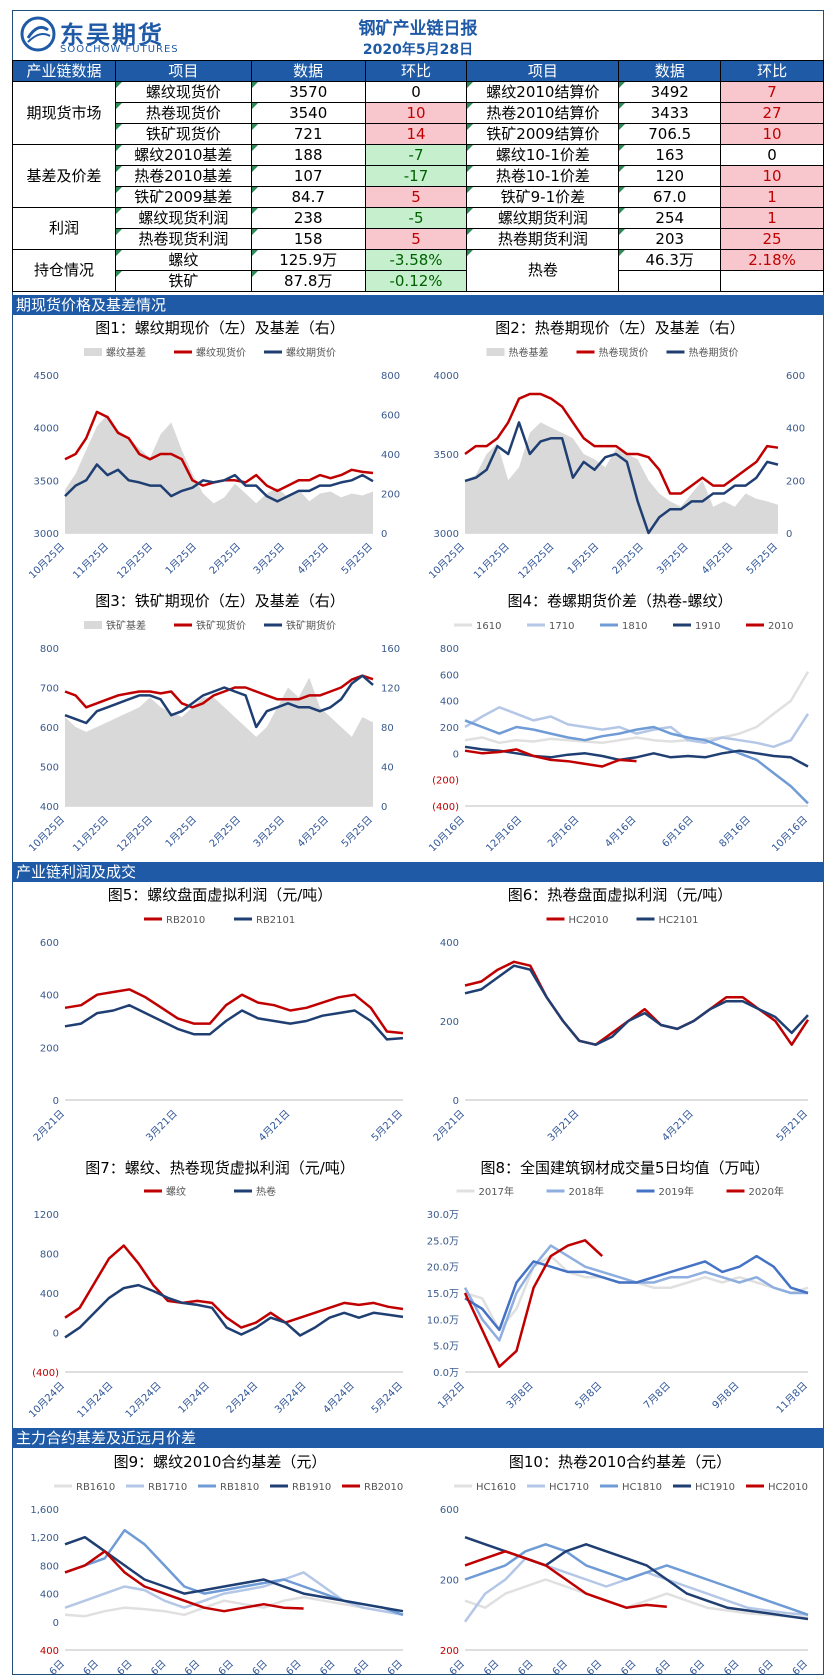 This screenshot has height=1680, width=836. Describe the element at coordinates (38, 34) in the screenshot. I see `logo-icon` at that location.